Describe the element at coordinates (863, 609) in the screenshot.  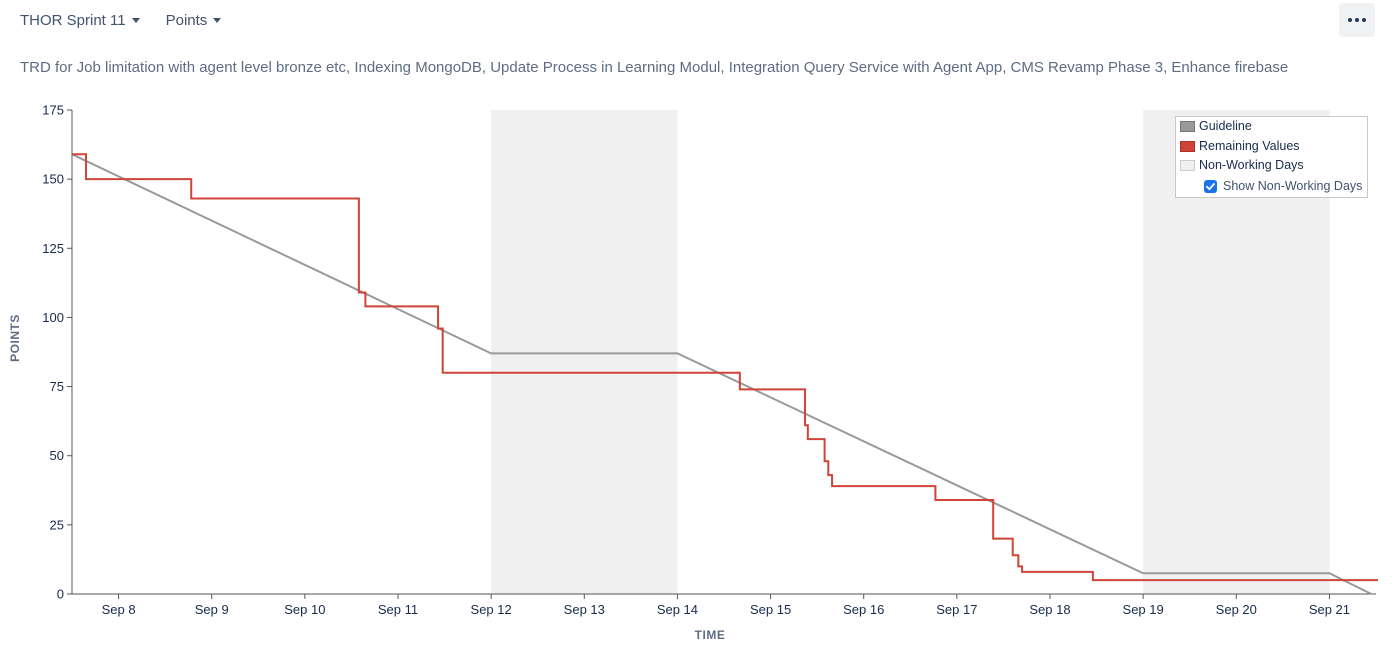
I see `x-tick-label: Sep 16` at that location.